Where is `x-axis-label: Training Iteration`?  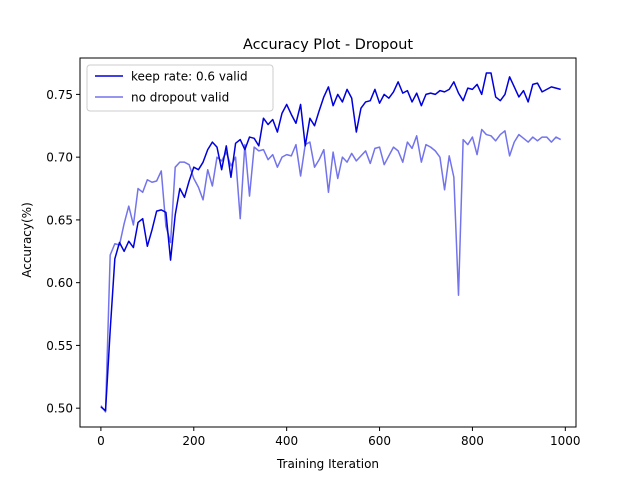 x-axis-label: Training Iteration is located at coordinates (327, 464).